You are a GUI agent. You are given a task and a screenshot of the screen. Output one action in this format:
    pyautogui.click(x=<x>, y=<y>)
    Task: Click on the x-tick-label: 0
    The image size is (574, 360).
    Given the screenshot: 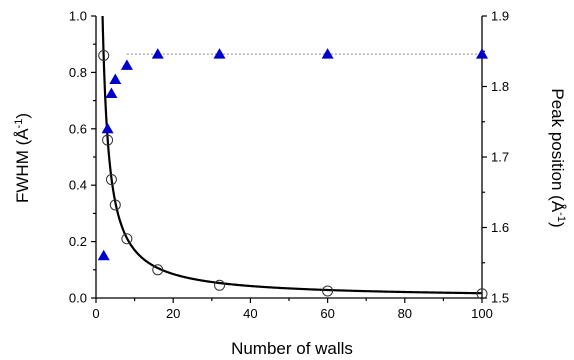 What is the action you would take?
    pyautogui.click(x=95, y=313)
    